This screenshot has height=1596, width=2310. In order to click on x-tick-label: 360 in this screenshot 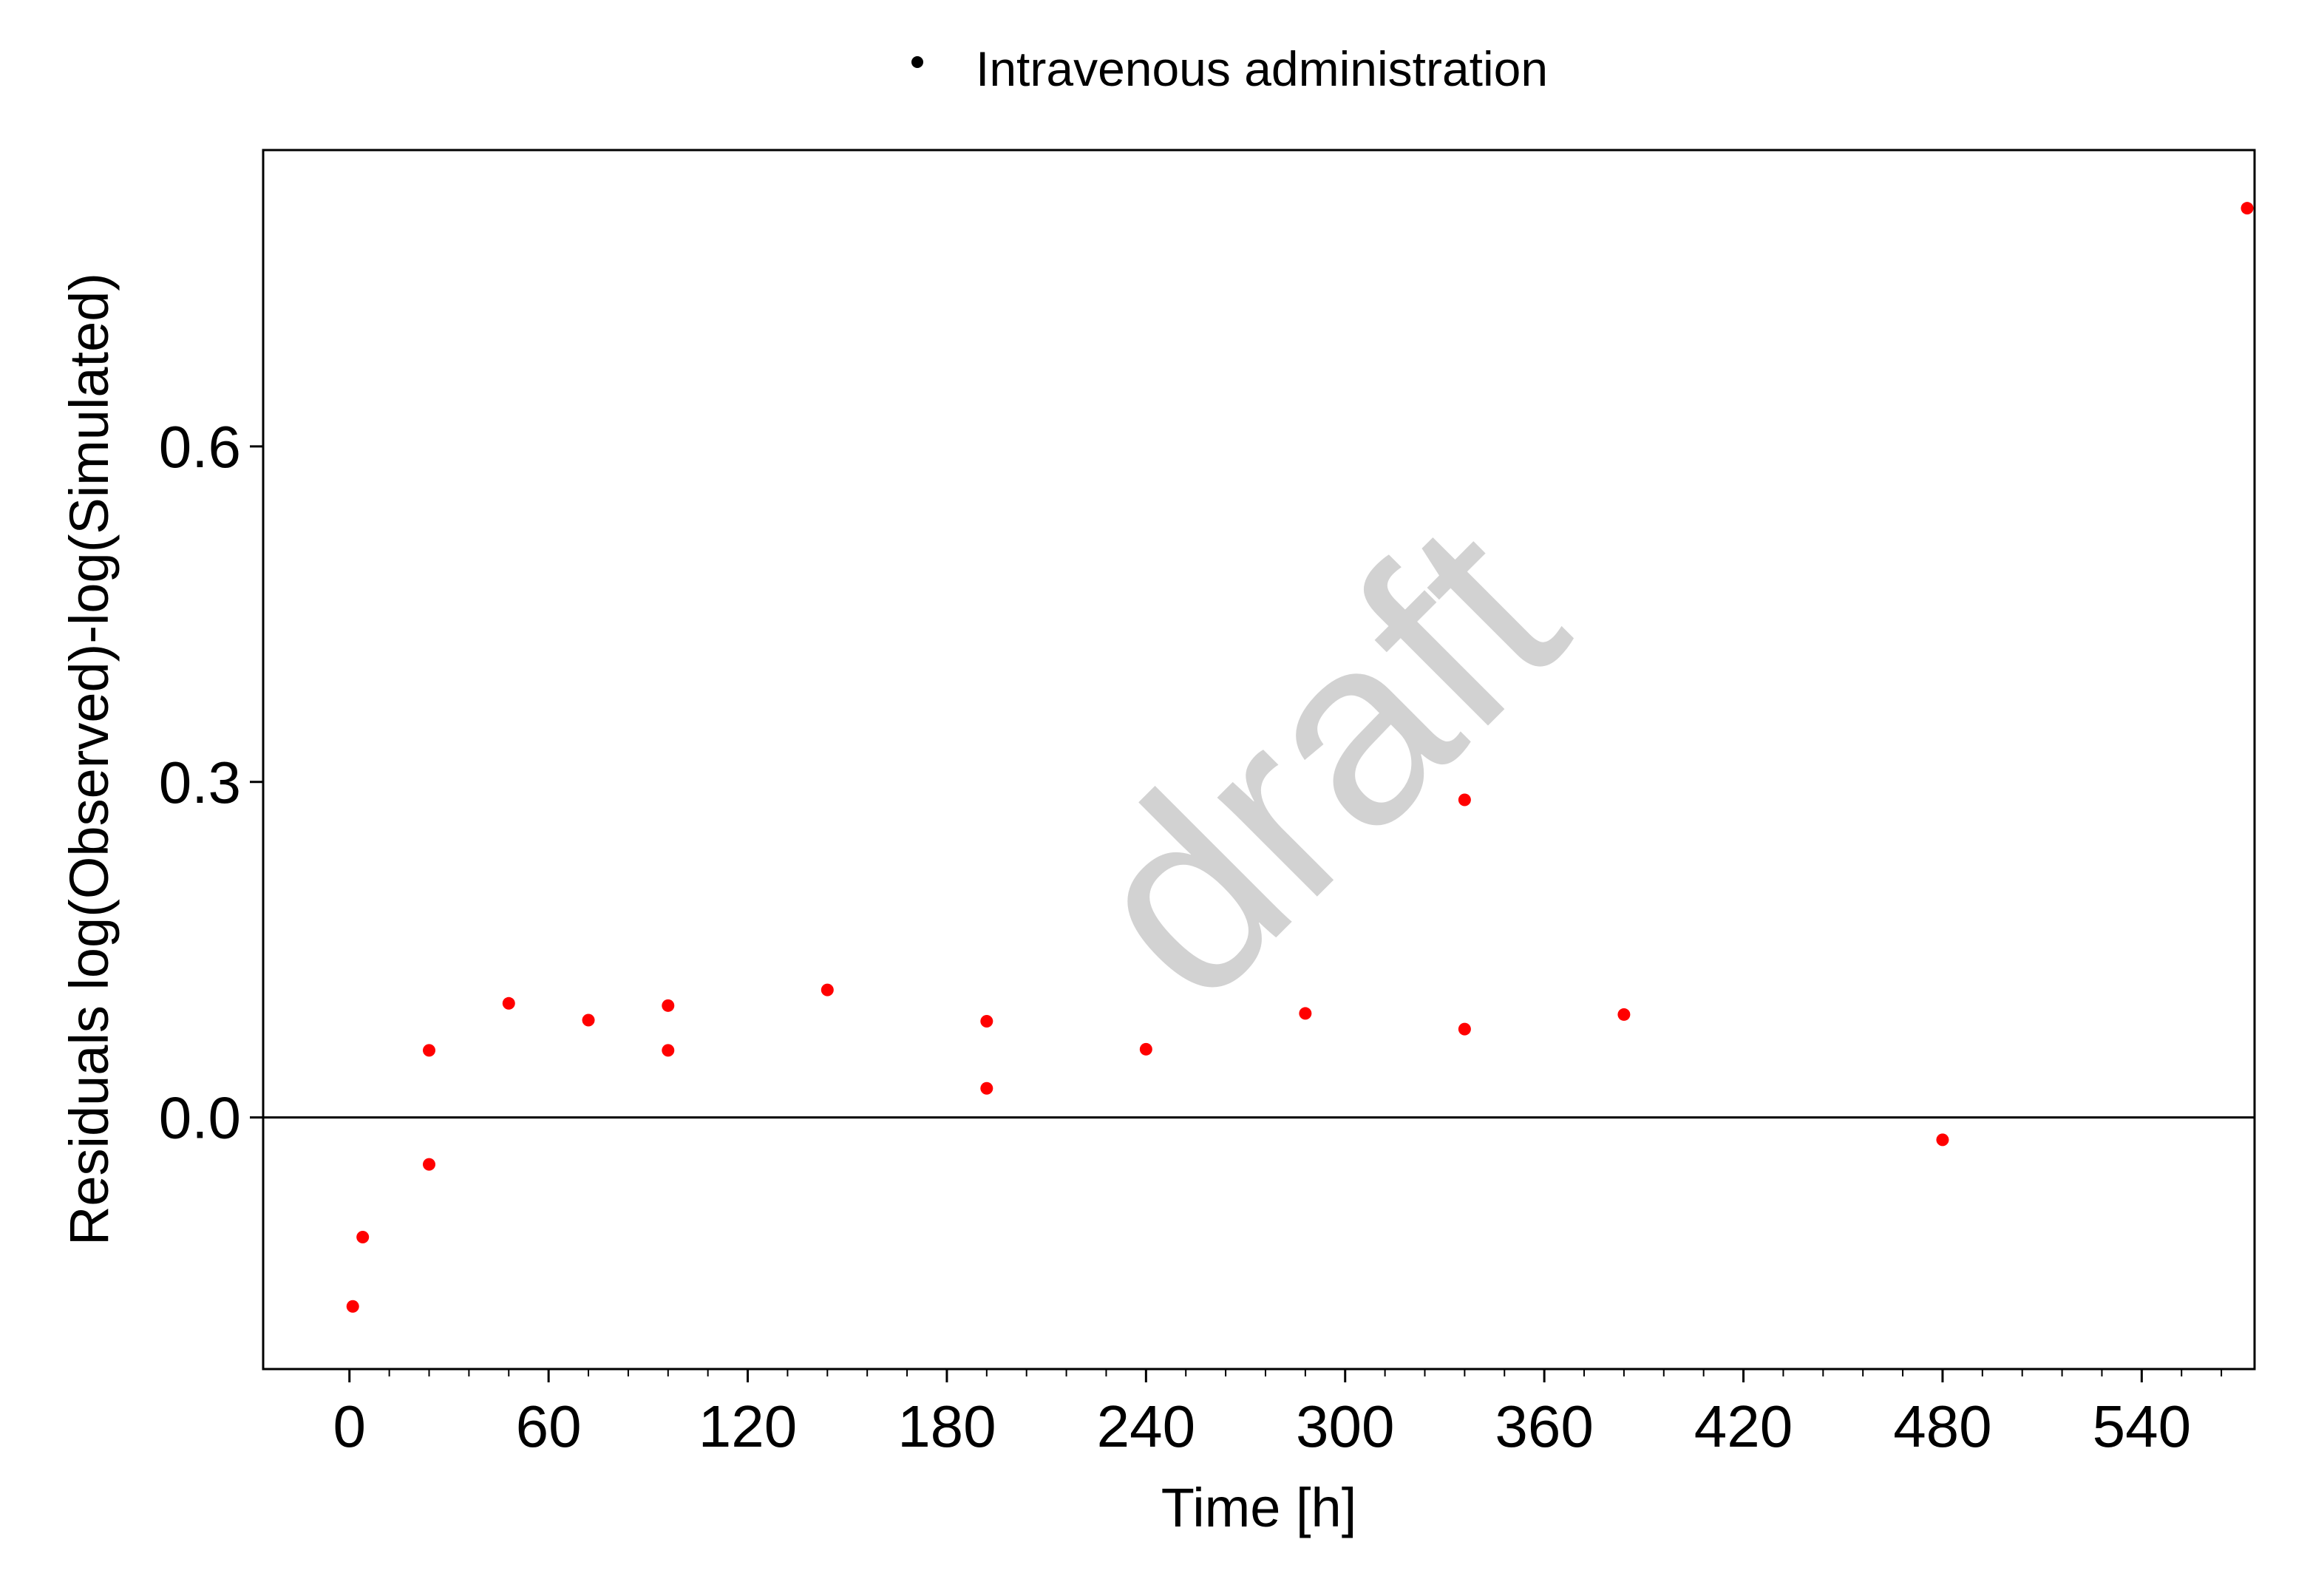, I will do `click(1544, 1426)`.